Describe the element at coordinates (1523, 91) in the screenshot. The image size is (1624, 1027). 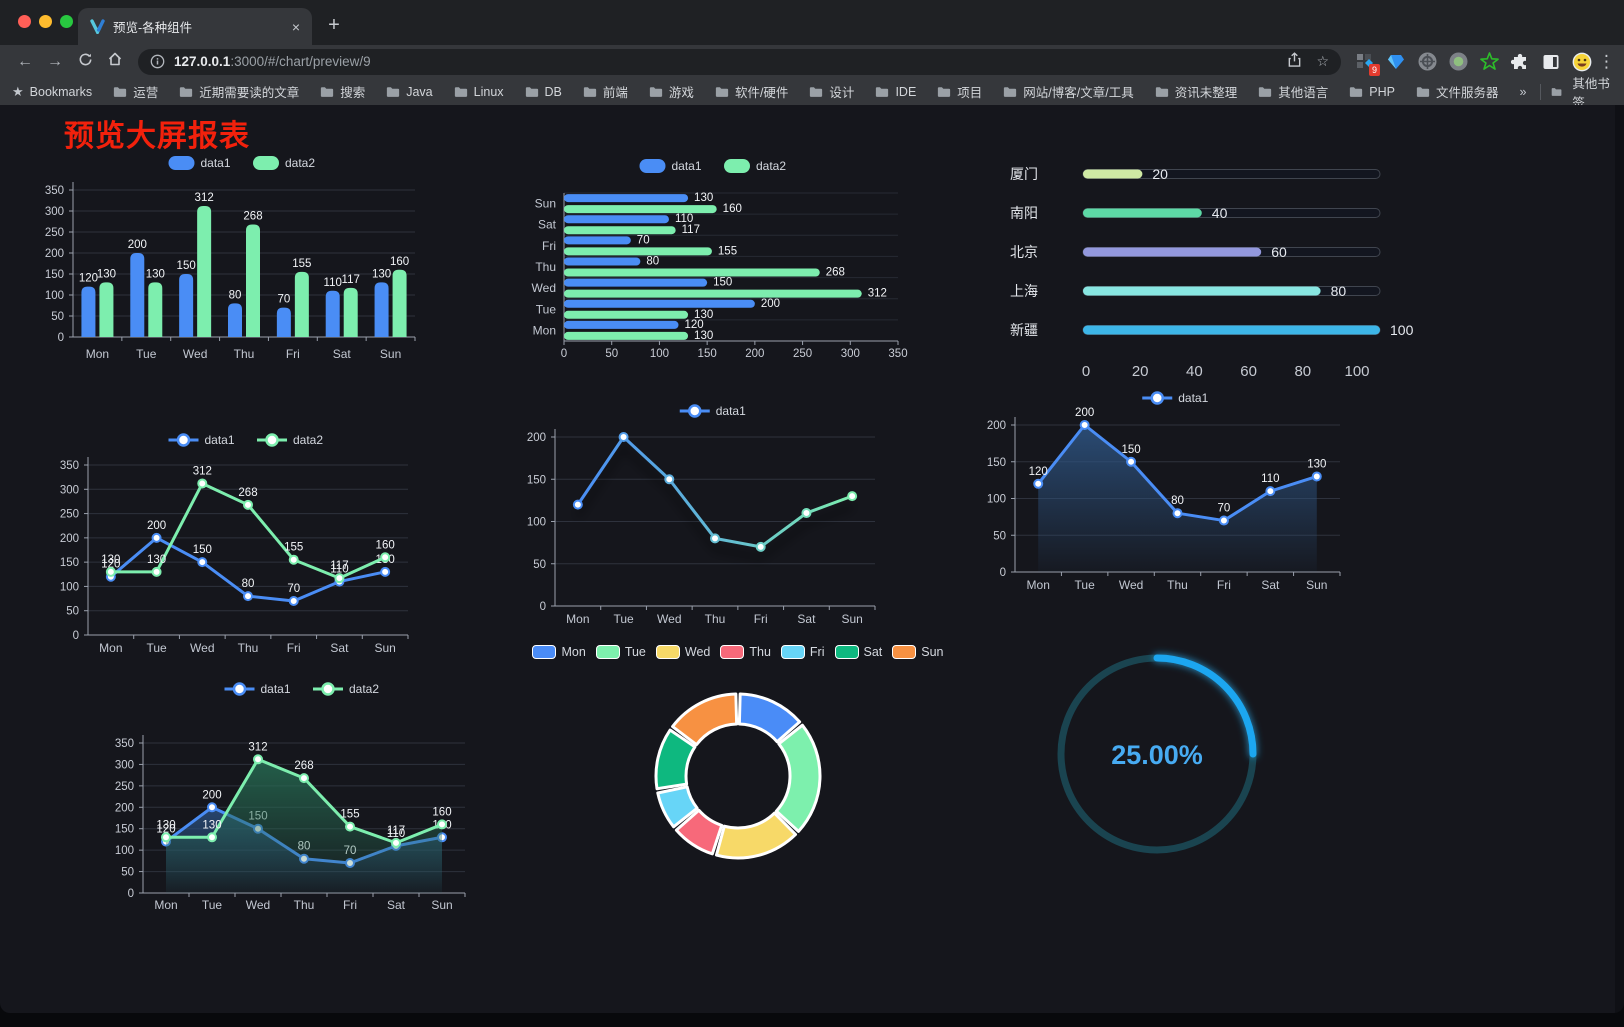
I see `bookmarks-overflow-chevron: »` at that location.